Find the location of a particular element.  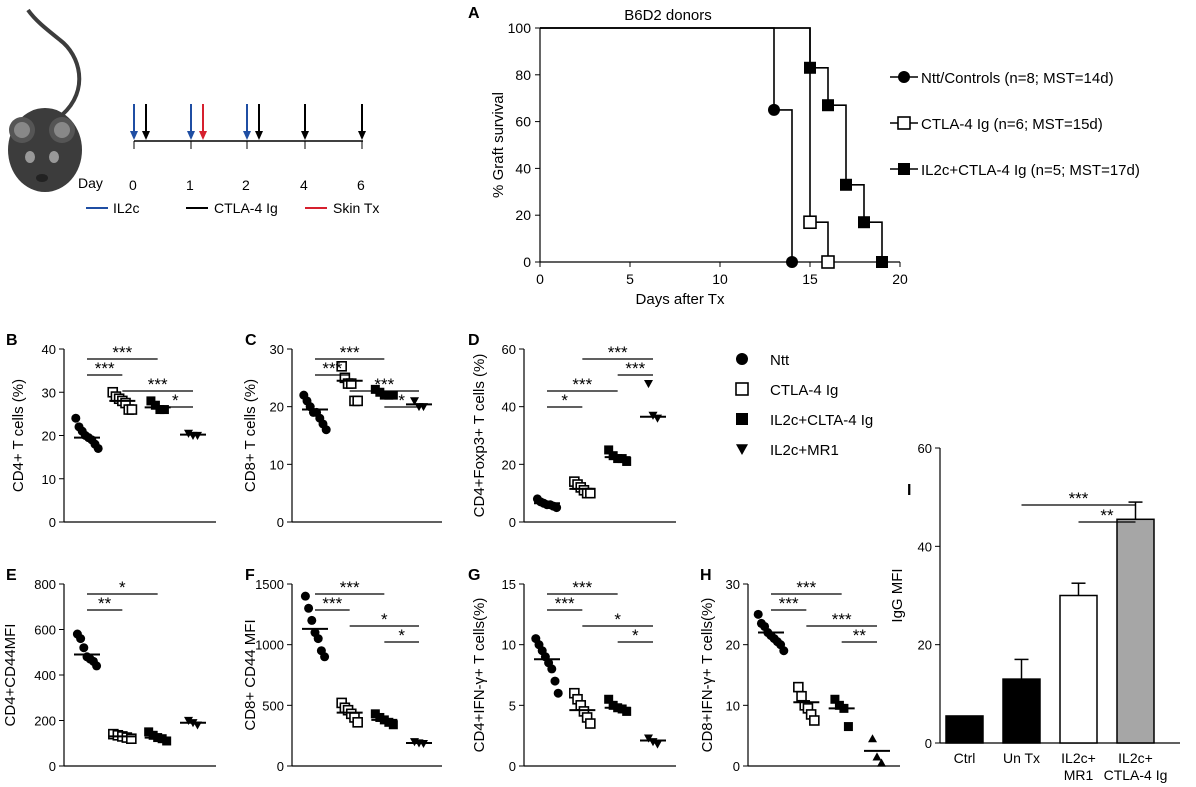

y-axis-label: % Graft survival is located at coordinates (498, 145).